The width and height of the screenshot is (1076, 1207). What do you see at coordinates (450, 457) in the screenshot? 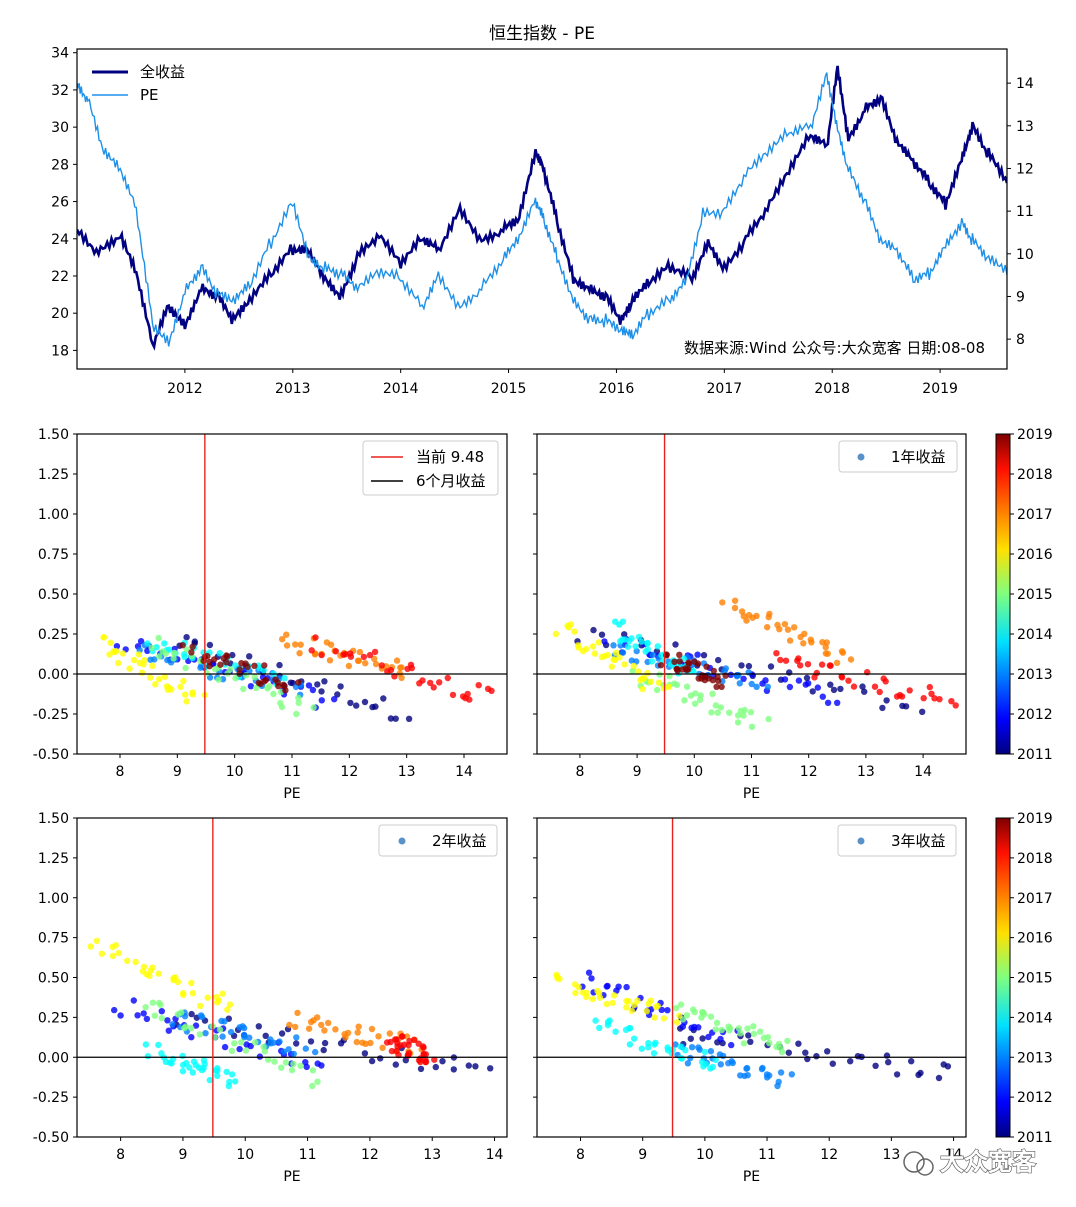
I see `legend-label-current: 当前 9.48` at bounding box center [450, 457].